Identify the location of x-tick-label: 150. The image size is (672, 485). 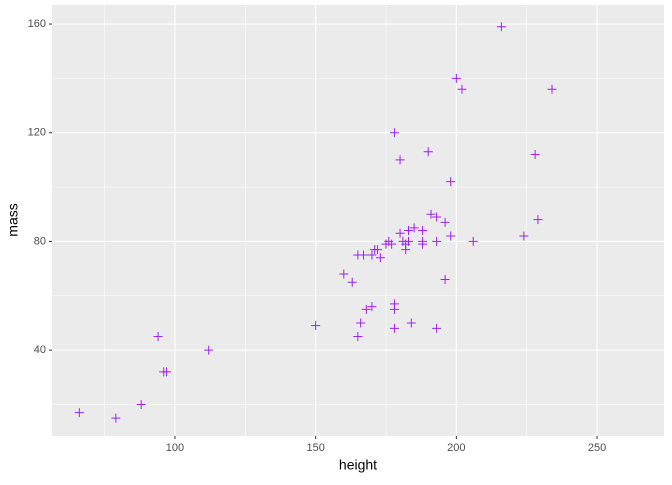
(315, 448).